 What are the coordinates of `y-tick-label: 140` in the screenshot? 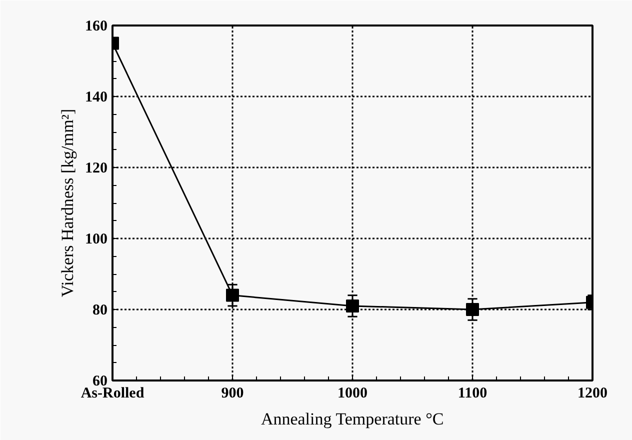 It's located at (96, 98).